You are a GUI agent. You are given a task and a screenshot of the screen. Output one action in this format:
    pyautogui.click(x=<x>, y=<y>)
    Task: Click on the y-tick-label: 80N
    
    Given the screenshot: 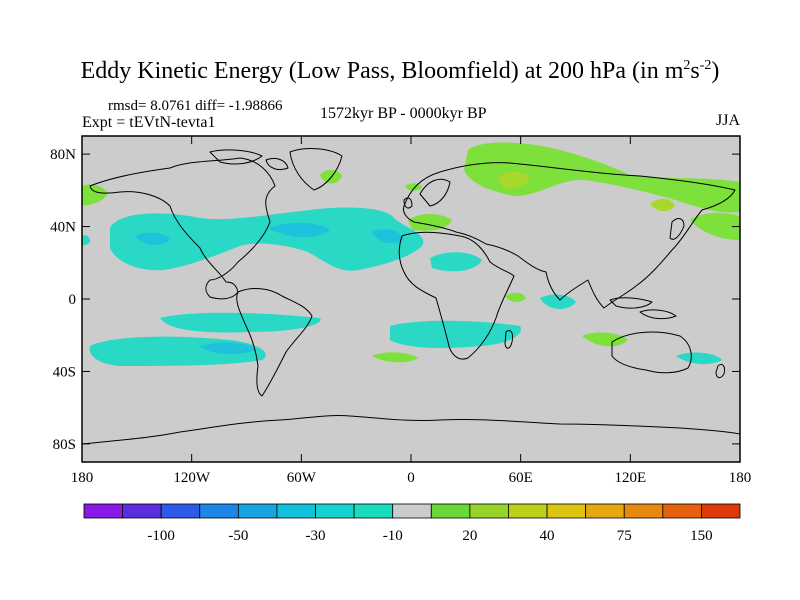 What is the action you would take?
    pyautogui.click(x=63, y=155)
    